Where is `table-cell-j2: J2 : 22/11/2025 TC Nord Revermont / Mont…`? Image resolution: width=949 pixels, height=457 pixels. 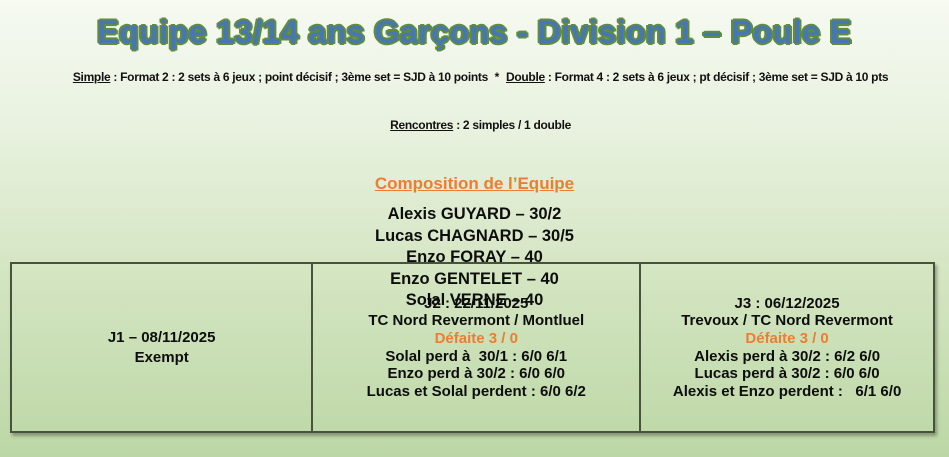 table-cell-j2: J2 : 22/11/2025 TC Nord Revermont / Mont… is located at coordinates (475, 347).